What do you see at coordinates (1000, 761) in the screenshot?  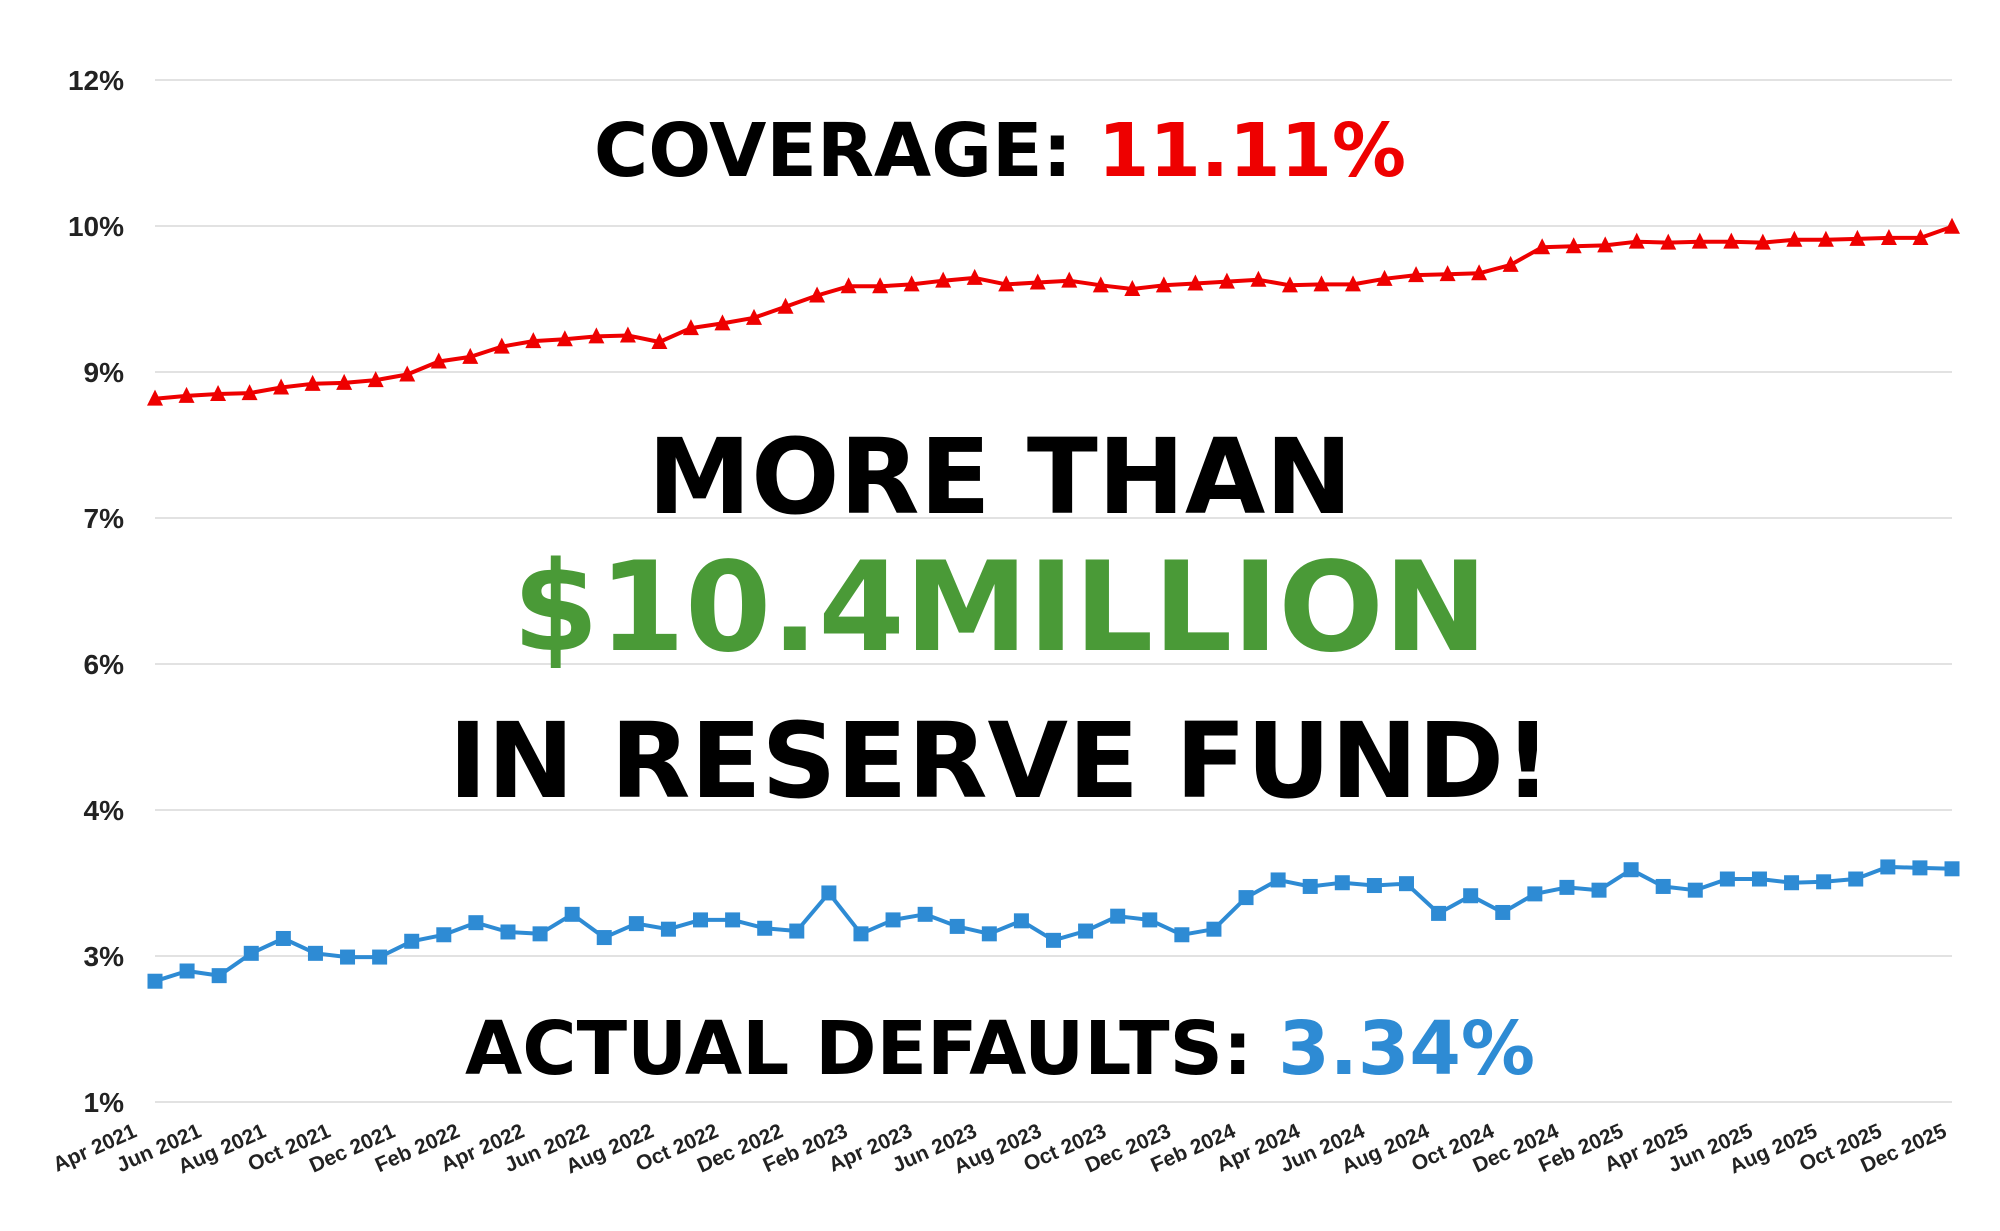 I see `headline-bottom: IN RESERVE FUND!` at bounding box center [1000, 761].